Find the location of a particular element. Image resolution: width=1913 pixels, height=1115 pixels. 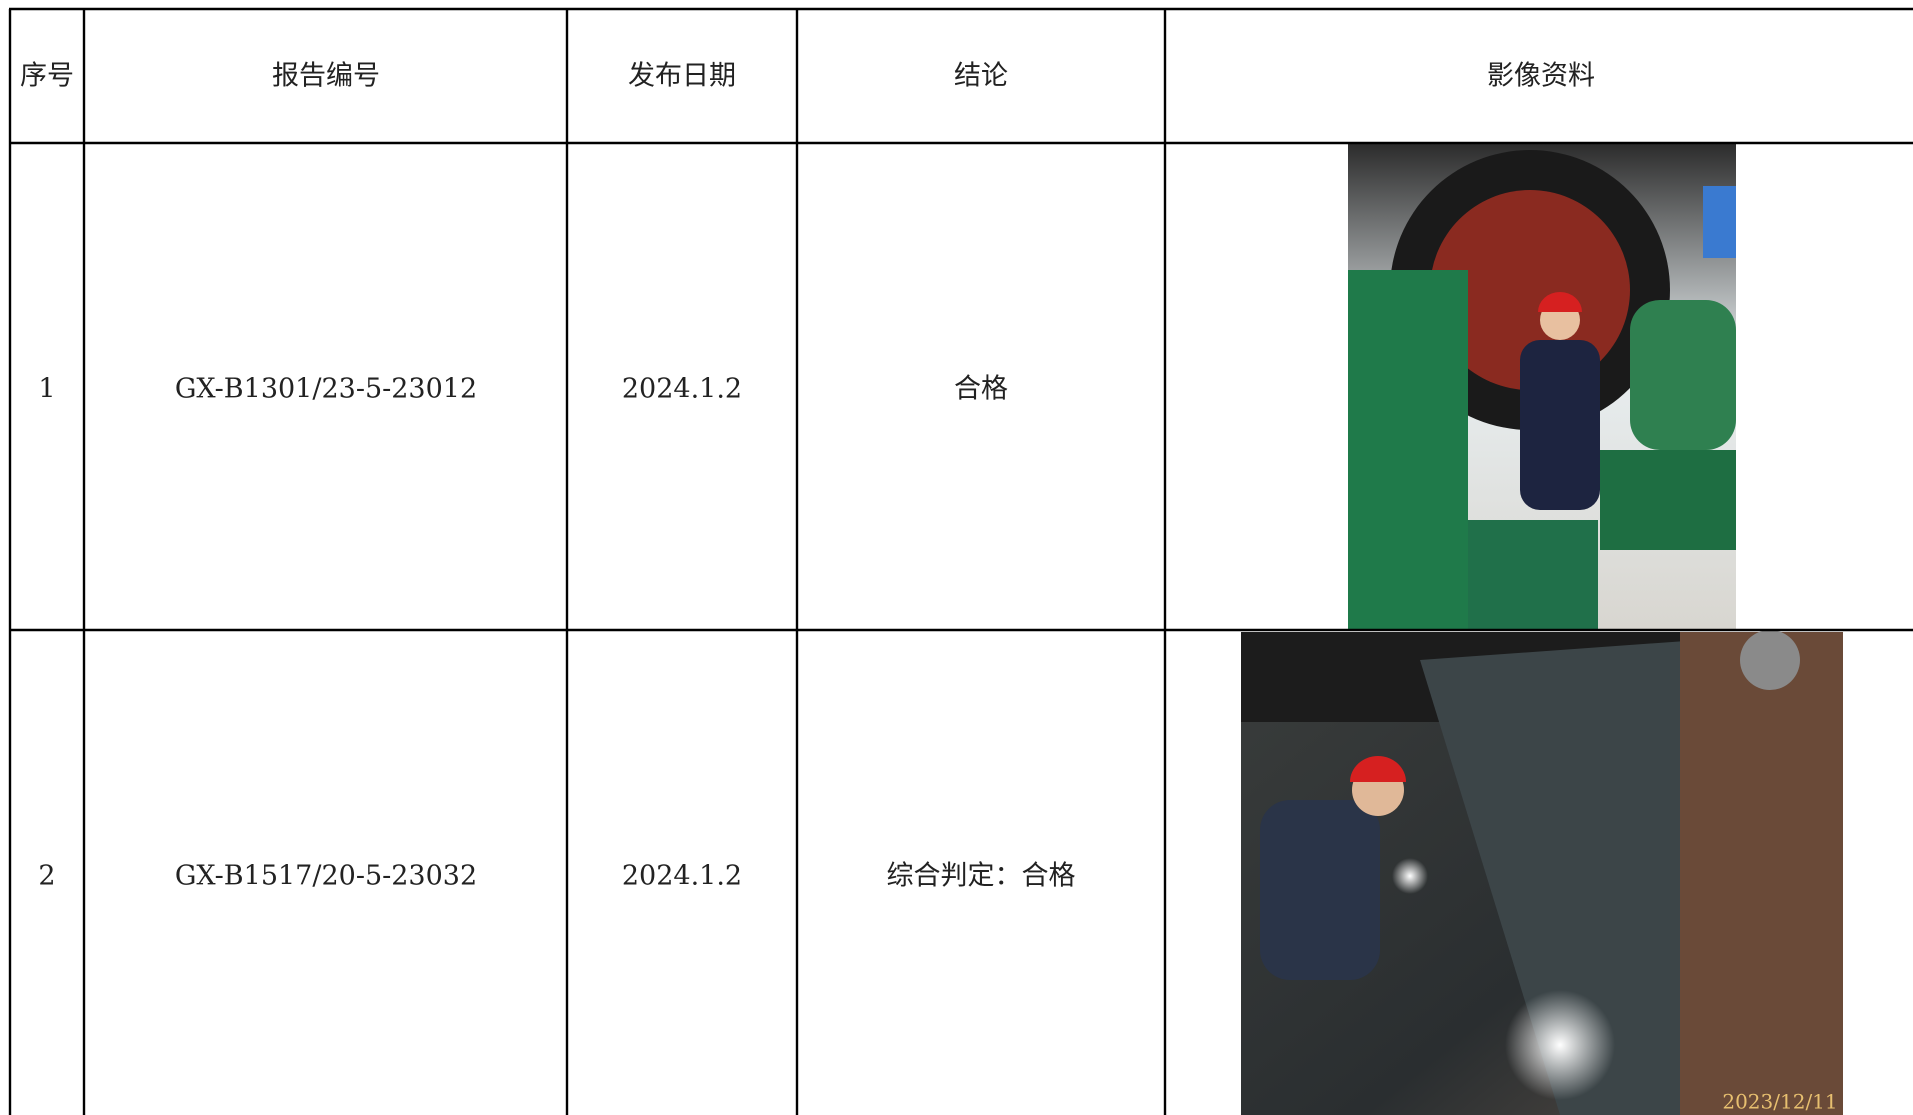

header-cell: 报告编号 is located at coordinates (326, 76).